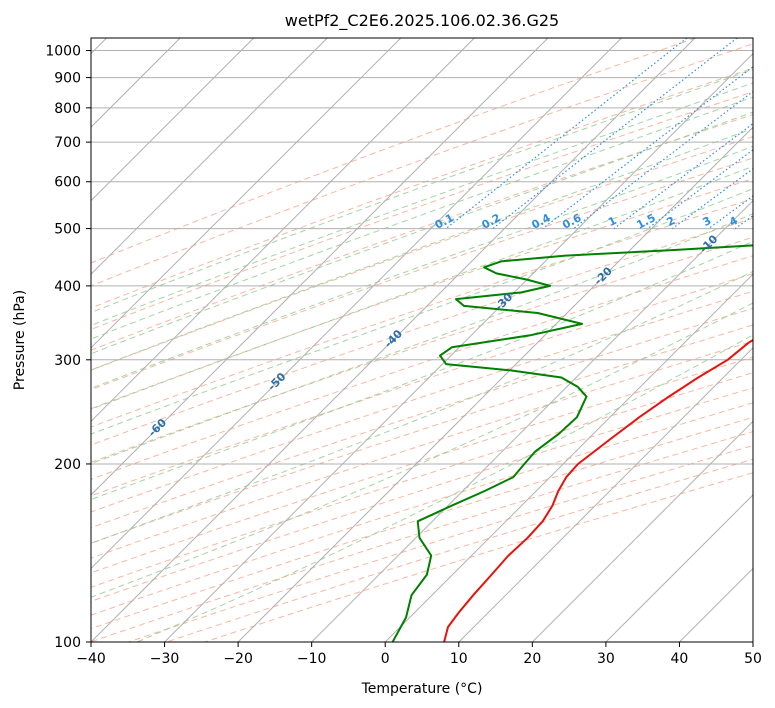  Describe the element at coordinates (312, 659) in the screenshot. I see `x-tick-label: −10` at that location.